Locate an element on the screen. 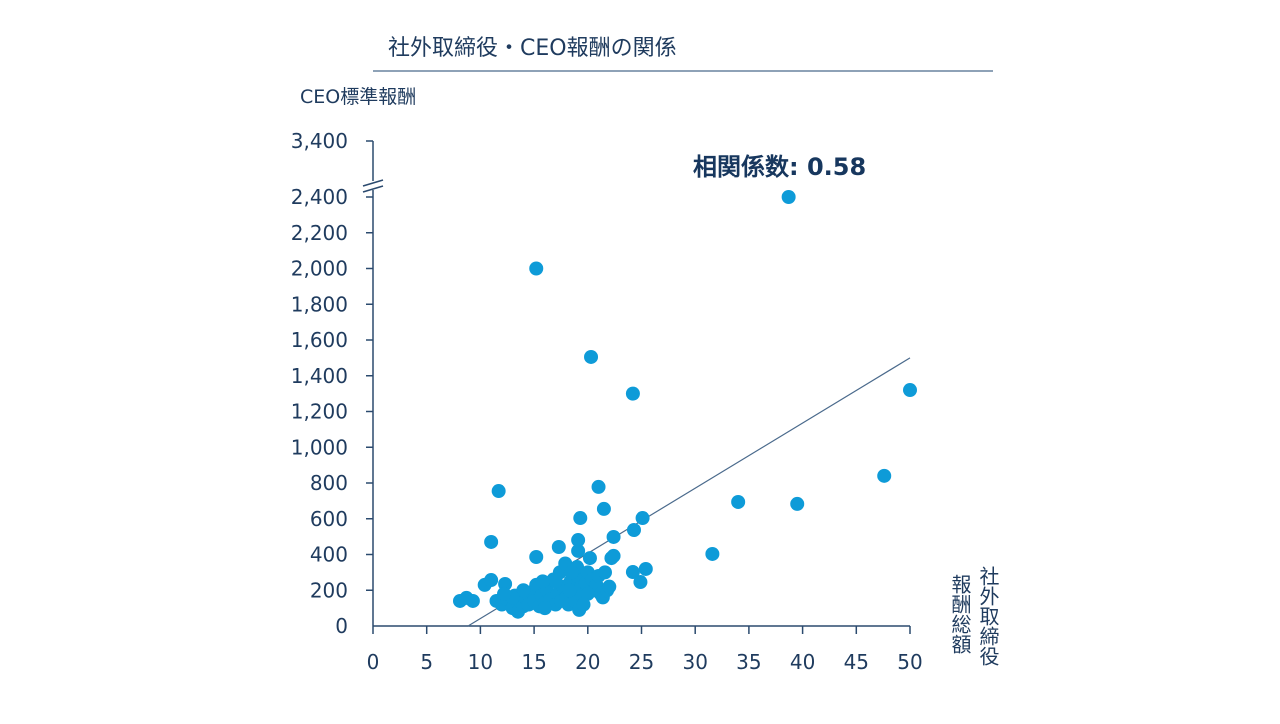 The height and width of the screenshot is (724, 1280). x-tick-label: 0 is located at coordinates (373, 662).